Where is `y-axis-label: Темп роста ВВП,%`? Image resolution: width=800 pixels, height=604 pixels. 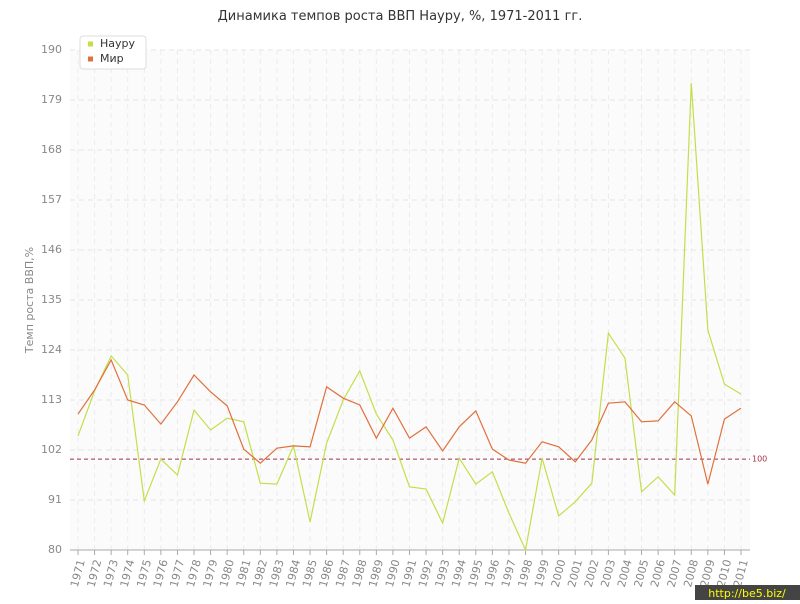
y-axis-label: Темп роста ВВП,% is located at coordinates (29, 300).